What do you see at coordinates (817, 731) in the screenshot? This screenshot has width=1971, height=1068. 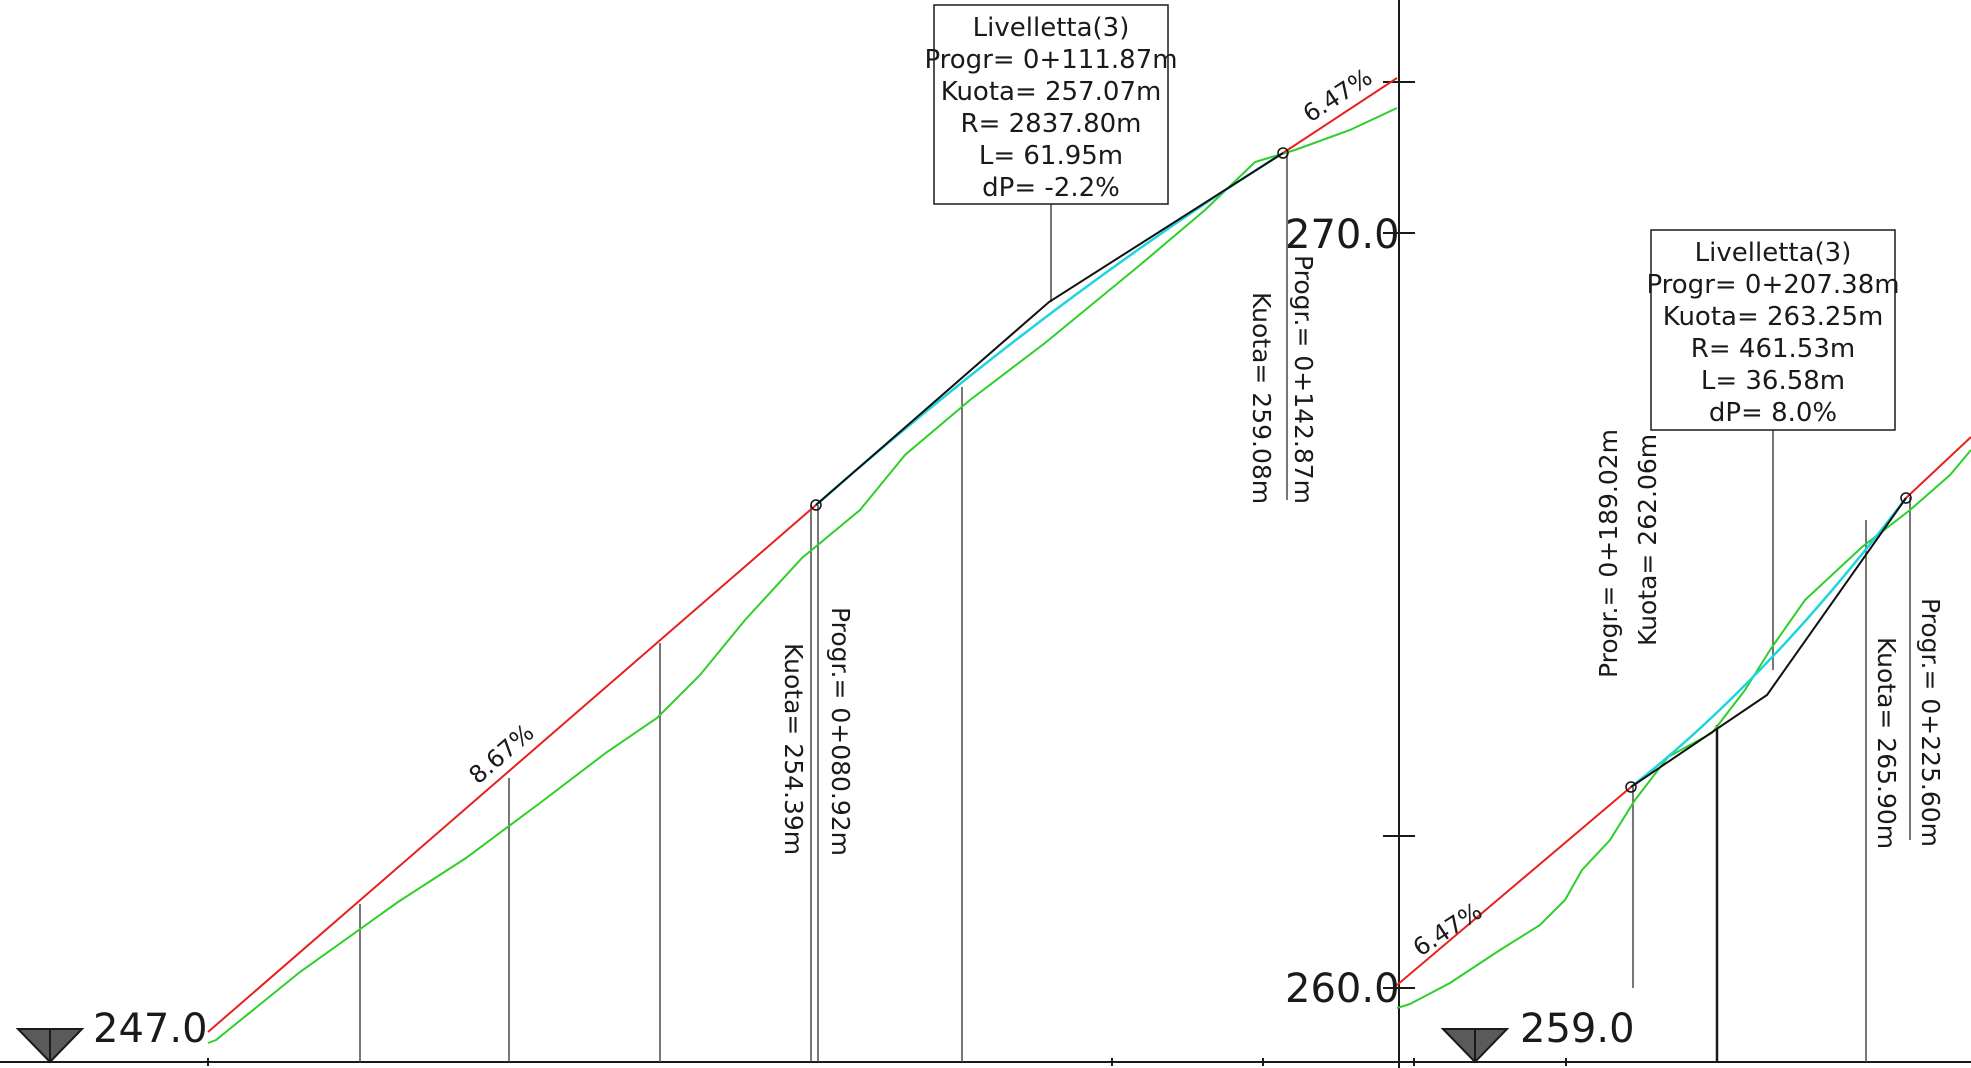 I see `vertex-annotation: Progr.= 0+080.92m Kuota= 254.39m` at bounding box center [817, 731].